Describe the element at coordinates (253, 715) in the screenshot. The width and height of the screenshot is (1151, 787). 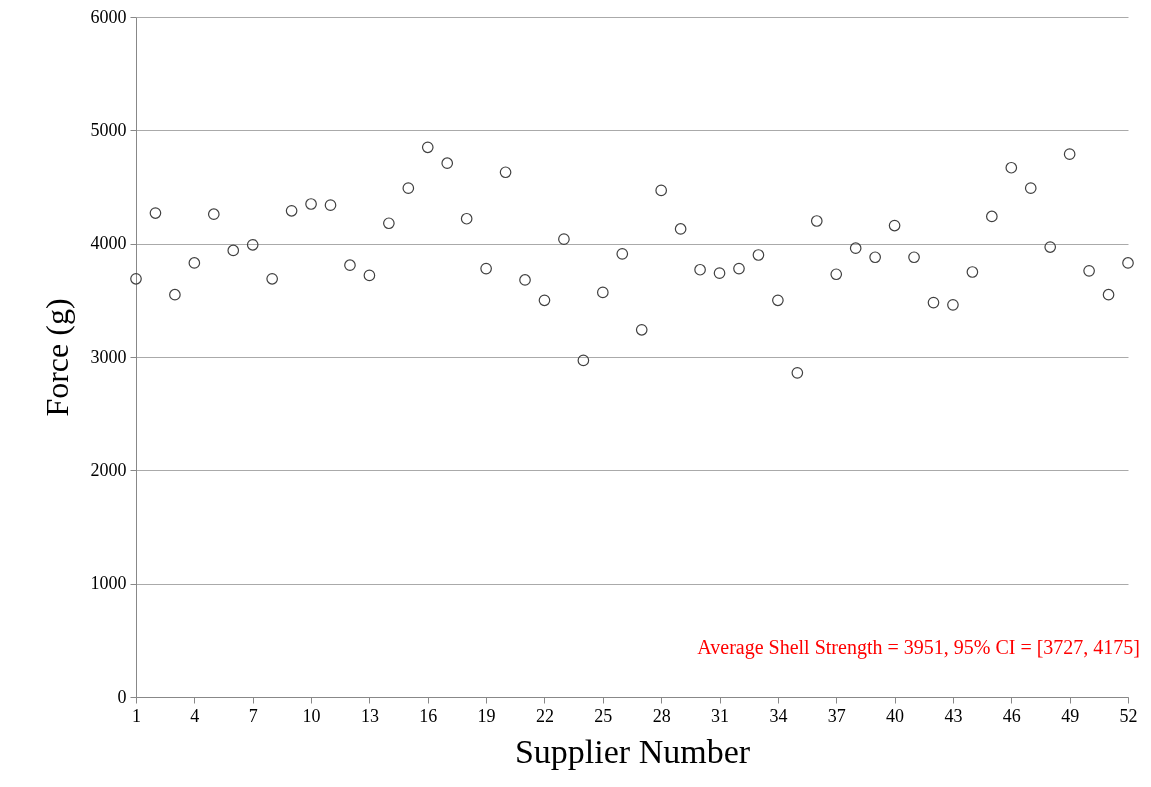
I see `x-tick-label: 7` at that location.